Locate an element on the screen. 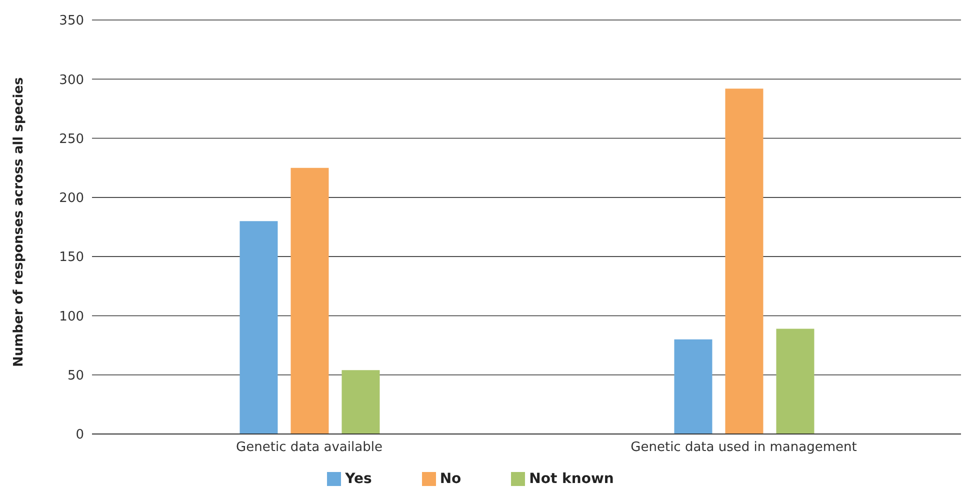 Image resolution: width=973 pixels, height=495 pixels. legend-label: Yes is located at coordinates (358, 479).